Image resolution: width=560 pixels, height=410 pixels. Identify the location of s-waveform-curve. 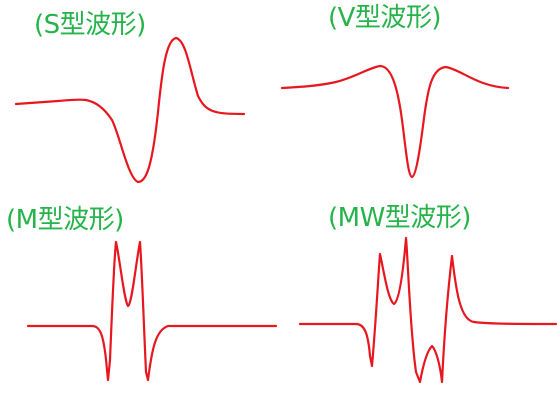
(130, 110).